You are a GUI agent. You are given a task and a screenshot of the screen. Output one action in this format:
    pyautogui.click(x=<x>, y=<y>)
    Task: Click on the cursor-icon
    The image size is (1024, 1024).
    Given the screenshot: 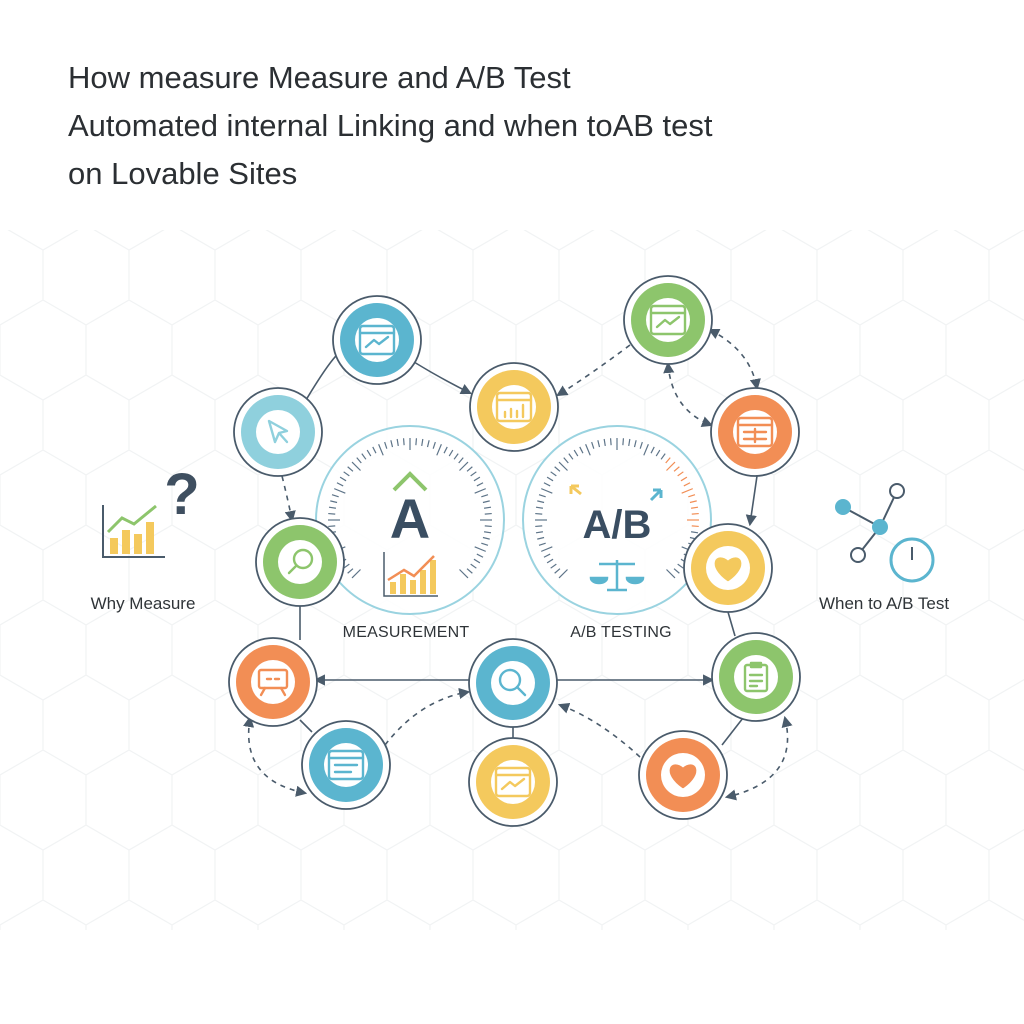 What is the action you would take?
    pyautogui.click(x=278, y=431)
    